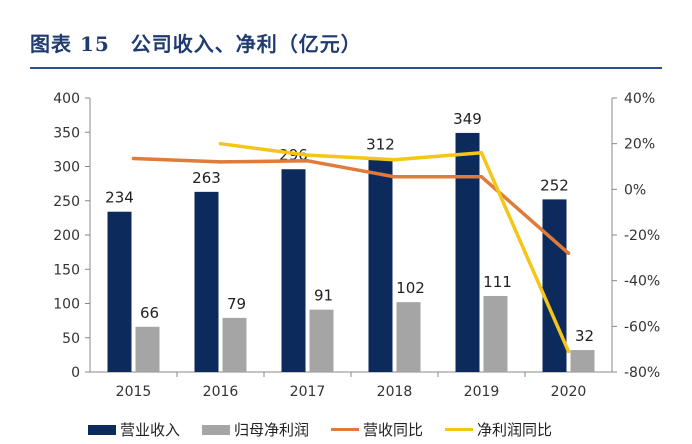 The image size is (692, 444). I want to click on x-tick-label: 2017, so click(308, 392).